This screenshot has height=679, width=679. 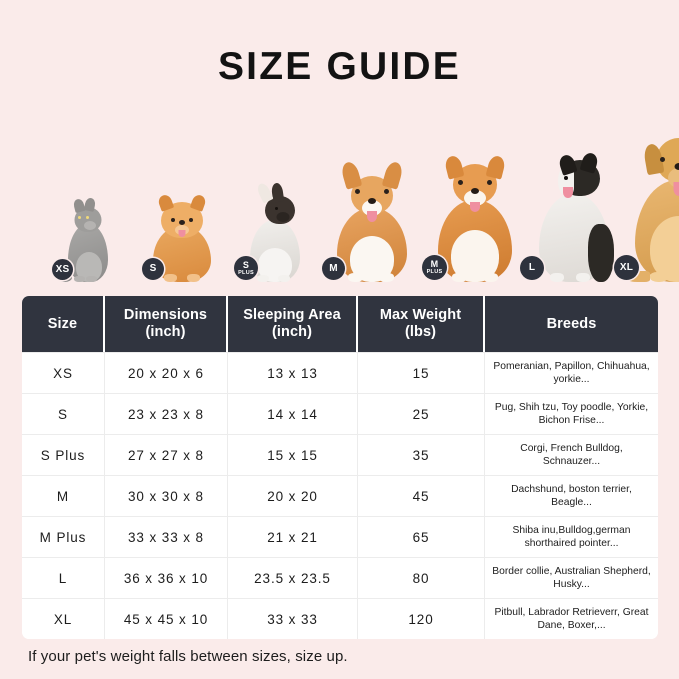 I want to click on cell-max-weight: 15, so click(x=421, y=373).